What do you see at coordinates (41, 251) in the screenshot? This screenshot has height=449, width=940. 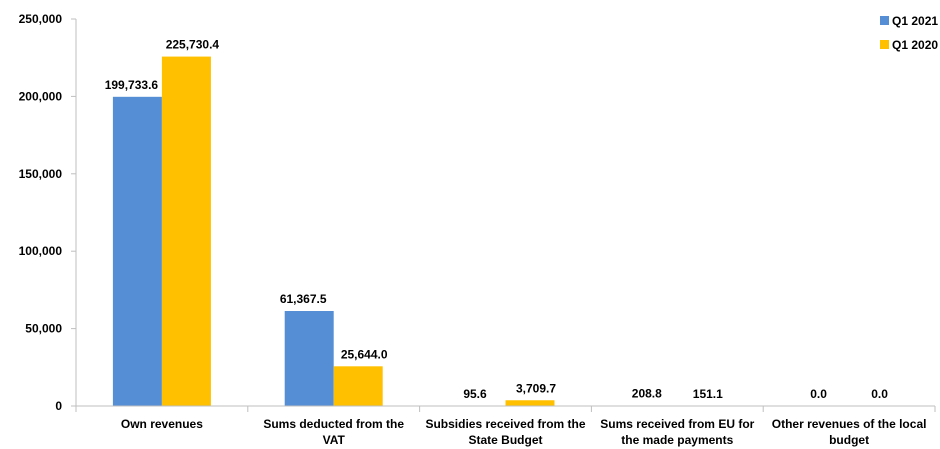 I see `y-tick-label: 100,000` at bounding box center [41, 251].